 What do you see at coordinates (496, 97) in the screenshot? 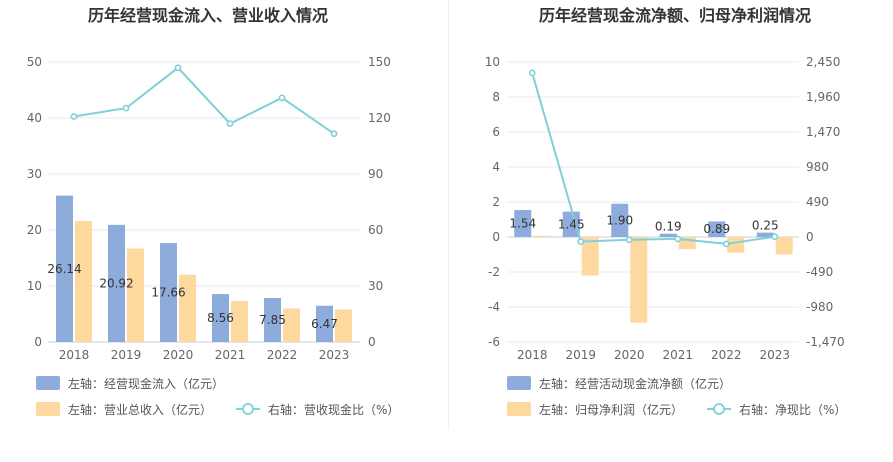
I see `left-axis-tick: 8` at bounding box center [496, 97].